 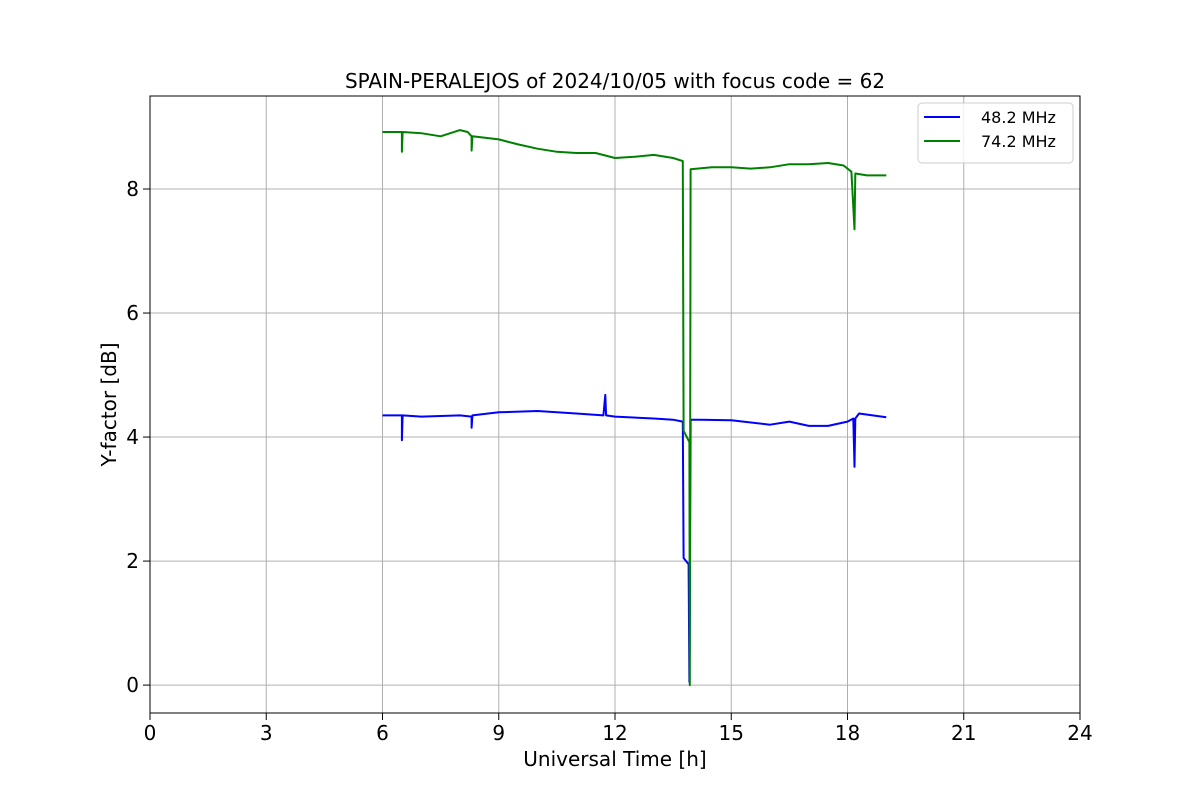 I want to click on x-tick-label: 9, so click(x=498, y=733).